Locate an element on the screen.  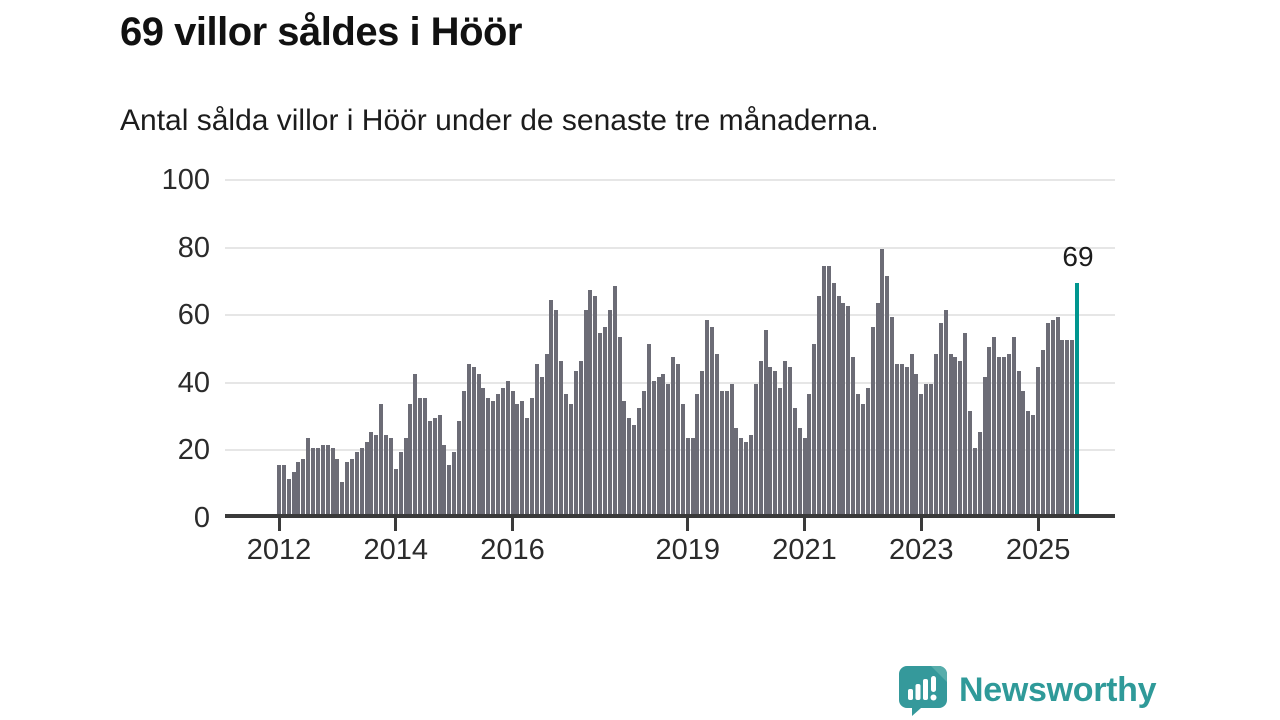
newsworthy-logo: Newsworthy is located at coordinates (1027, 690).